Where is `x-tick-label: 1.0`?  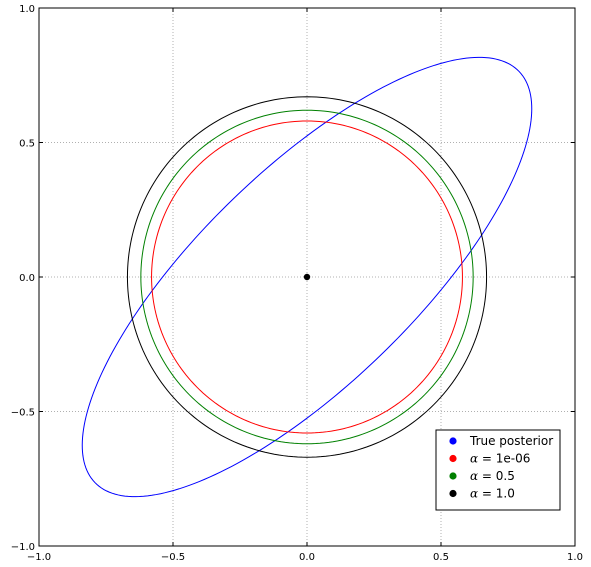 x-tick-label: 1.0 is located at coordinates (575, 557).